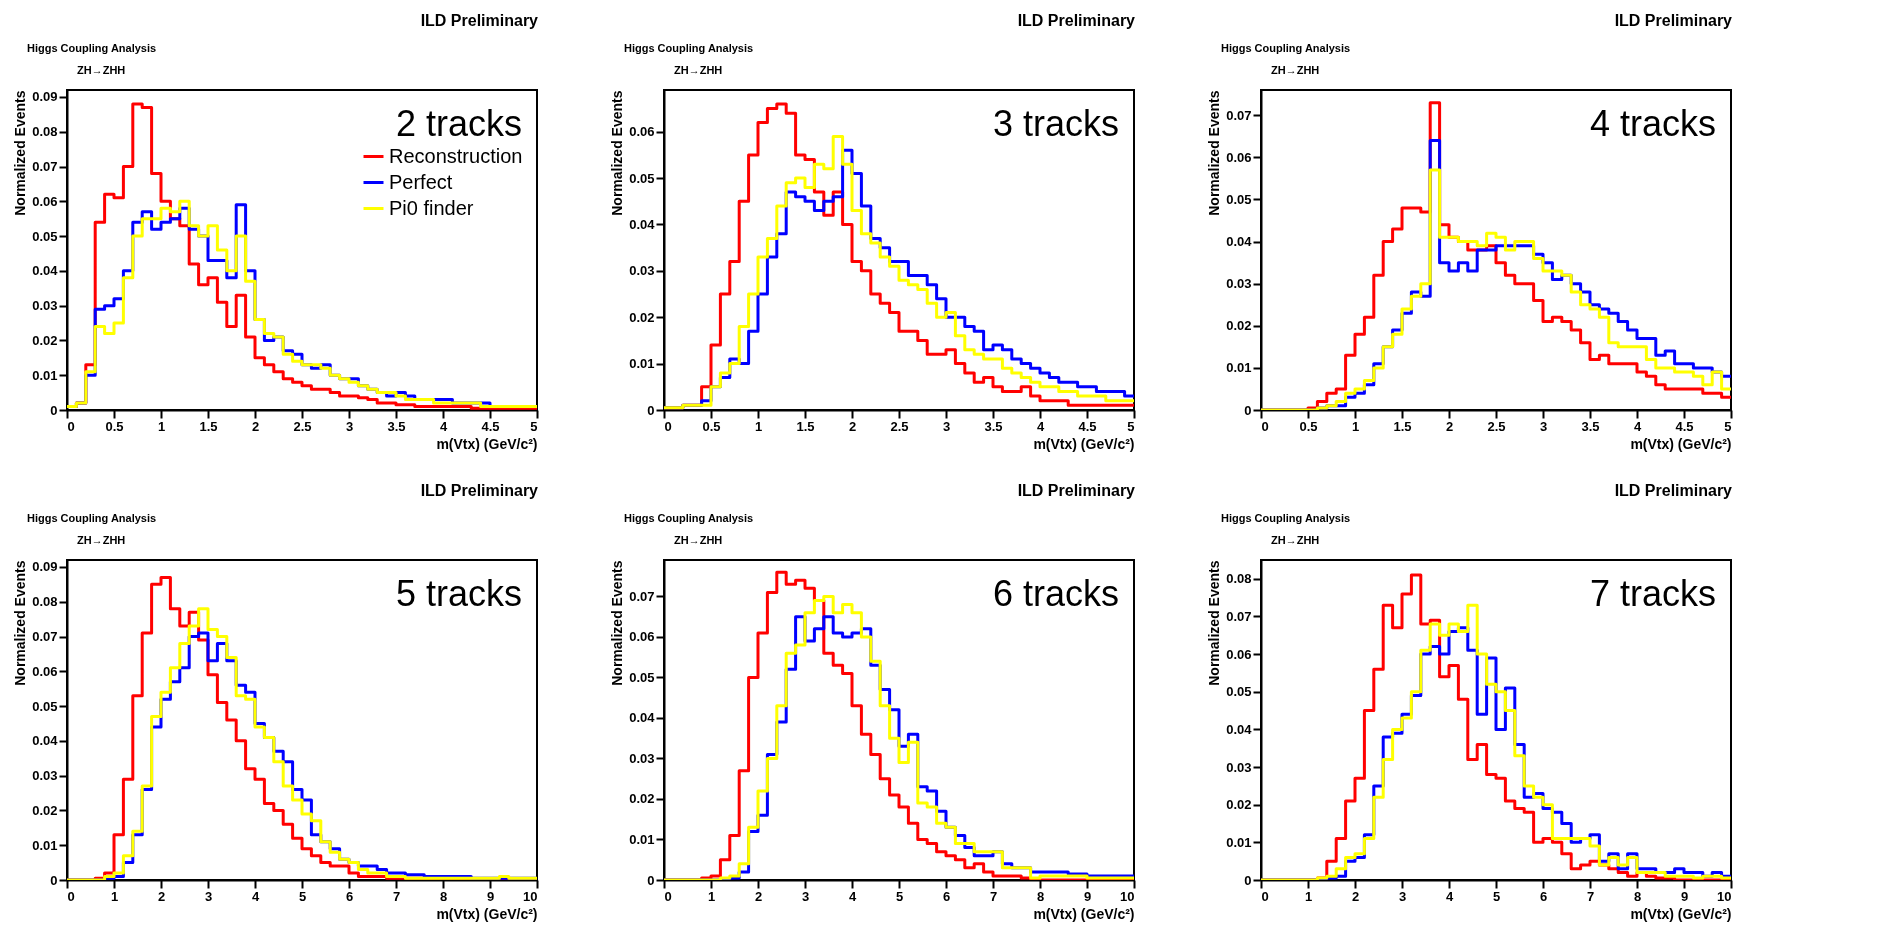 The height and width of the screenshot is (950, 1893). I want to click on x-tick-label: 9, so click(1087, 896).